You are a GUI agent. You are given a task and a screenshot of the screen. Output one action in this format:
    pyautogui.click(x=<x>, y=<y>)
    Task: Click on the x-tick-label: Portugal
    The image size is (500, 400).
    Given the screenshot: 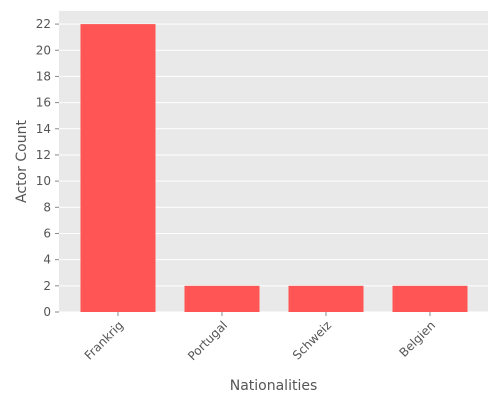 What is the action you would take?
    pyautogui.click(x=207, y=340)
    